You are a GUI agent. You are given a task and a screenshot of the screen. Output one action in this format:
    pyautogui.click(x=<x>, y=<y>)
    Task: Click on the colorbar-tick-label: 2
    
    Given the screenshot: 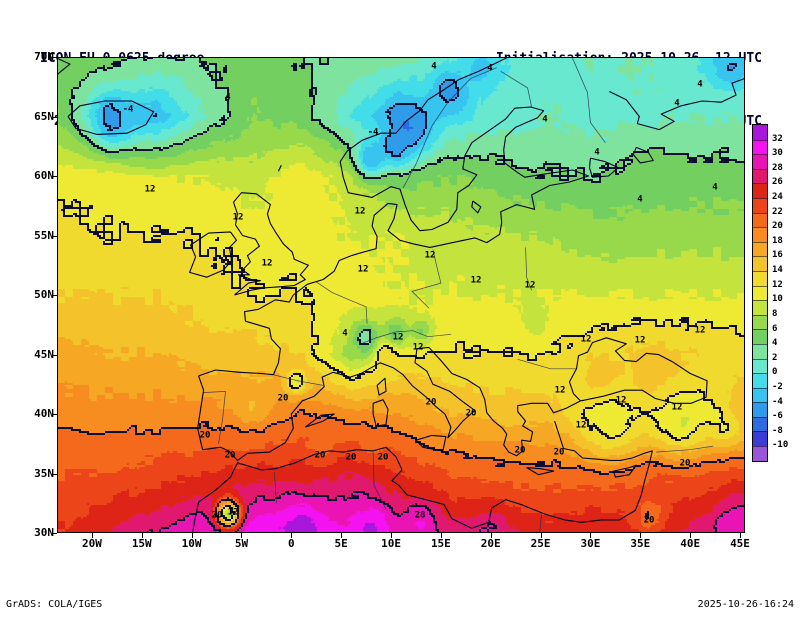 What is the action you would take?
    pyautogui.click(x=775, y=357)
    